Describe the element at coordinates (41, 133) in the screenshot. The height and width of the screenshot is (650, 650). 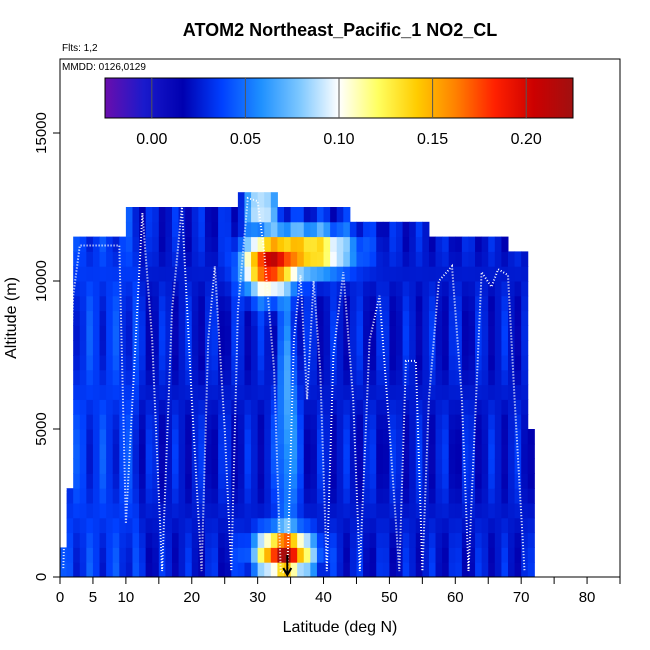
I see `y-tick-label: 15000` at that location.